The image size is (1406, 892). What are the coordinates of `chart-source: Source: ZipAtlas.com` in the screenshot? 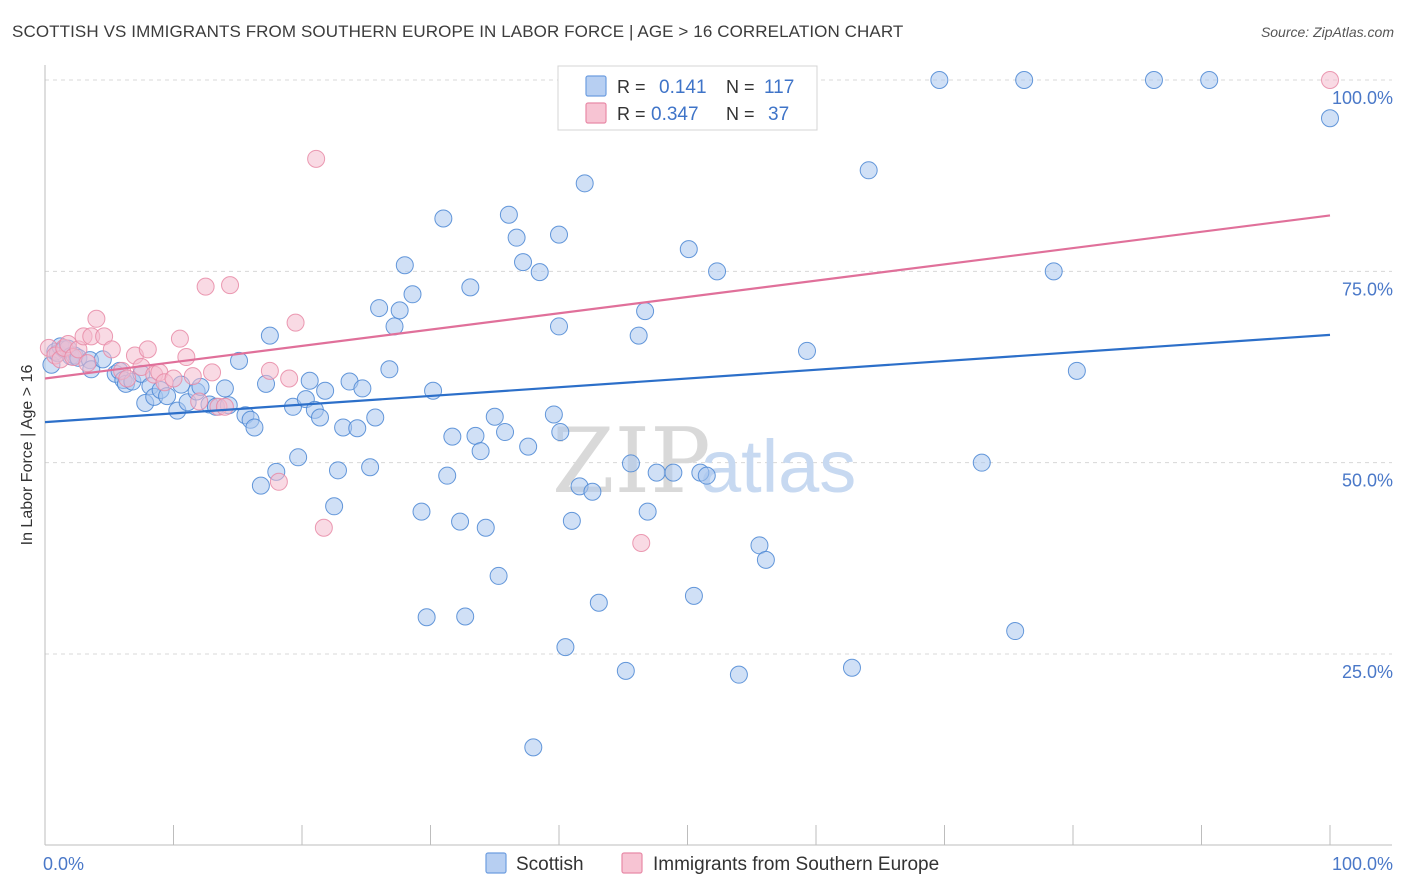 It's located at (1327, 32).